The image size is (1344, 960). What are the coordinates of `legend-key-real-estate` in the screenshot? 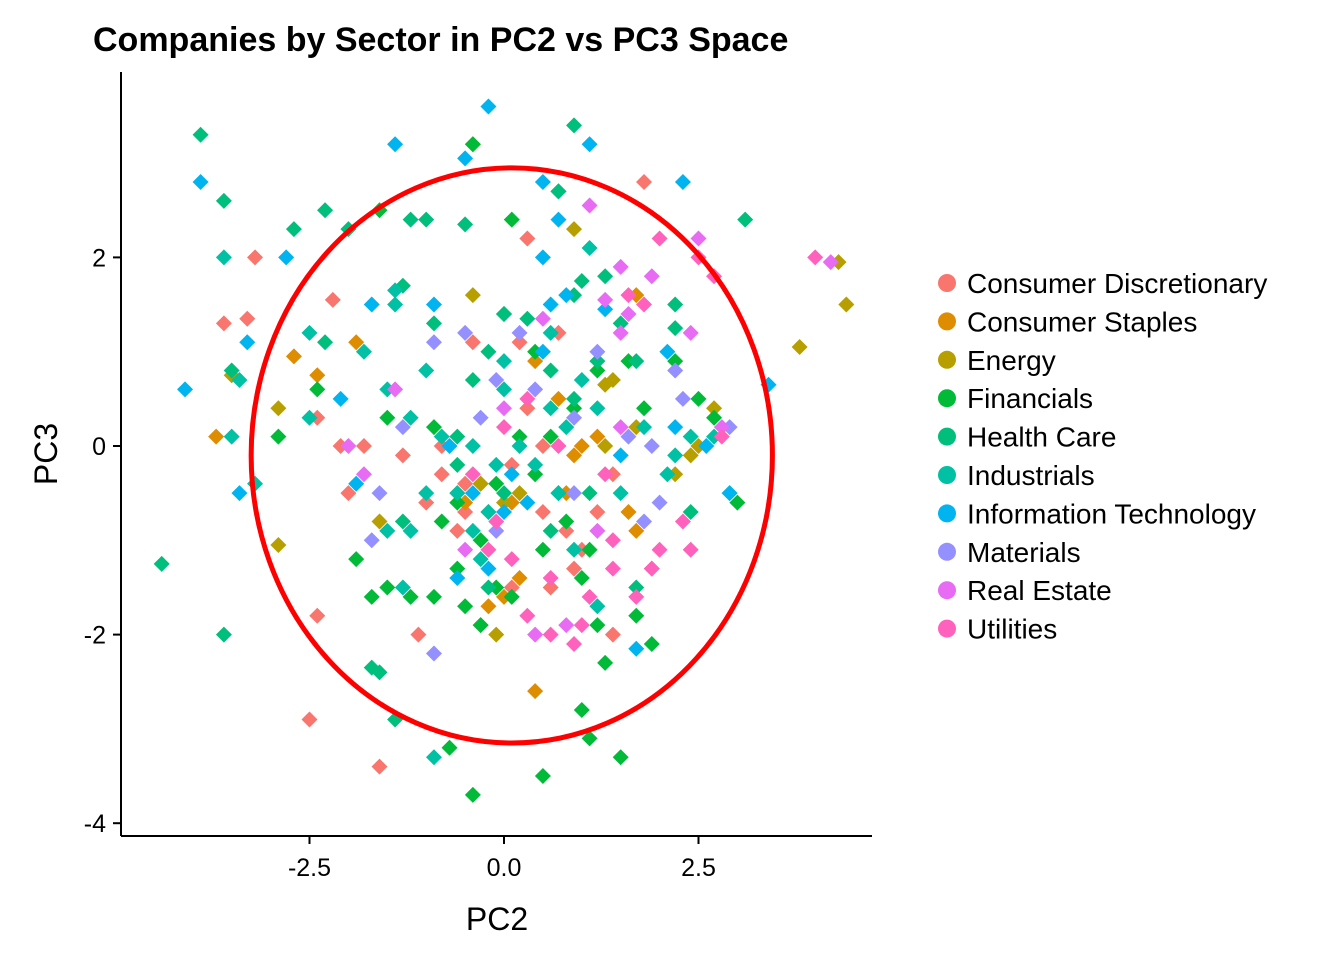 It's located at (947, 590).